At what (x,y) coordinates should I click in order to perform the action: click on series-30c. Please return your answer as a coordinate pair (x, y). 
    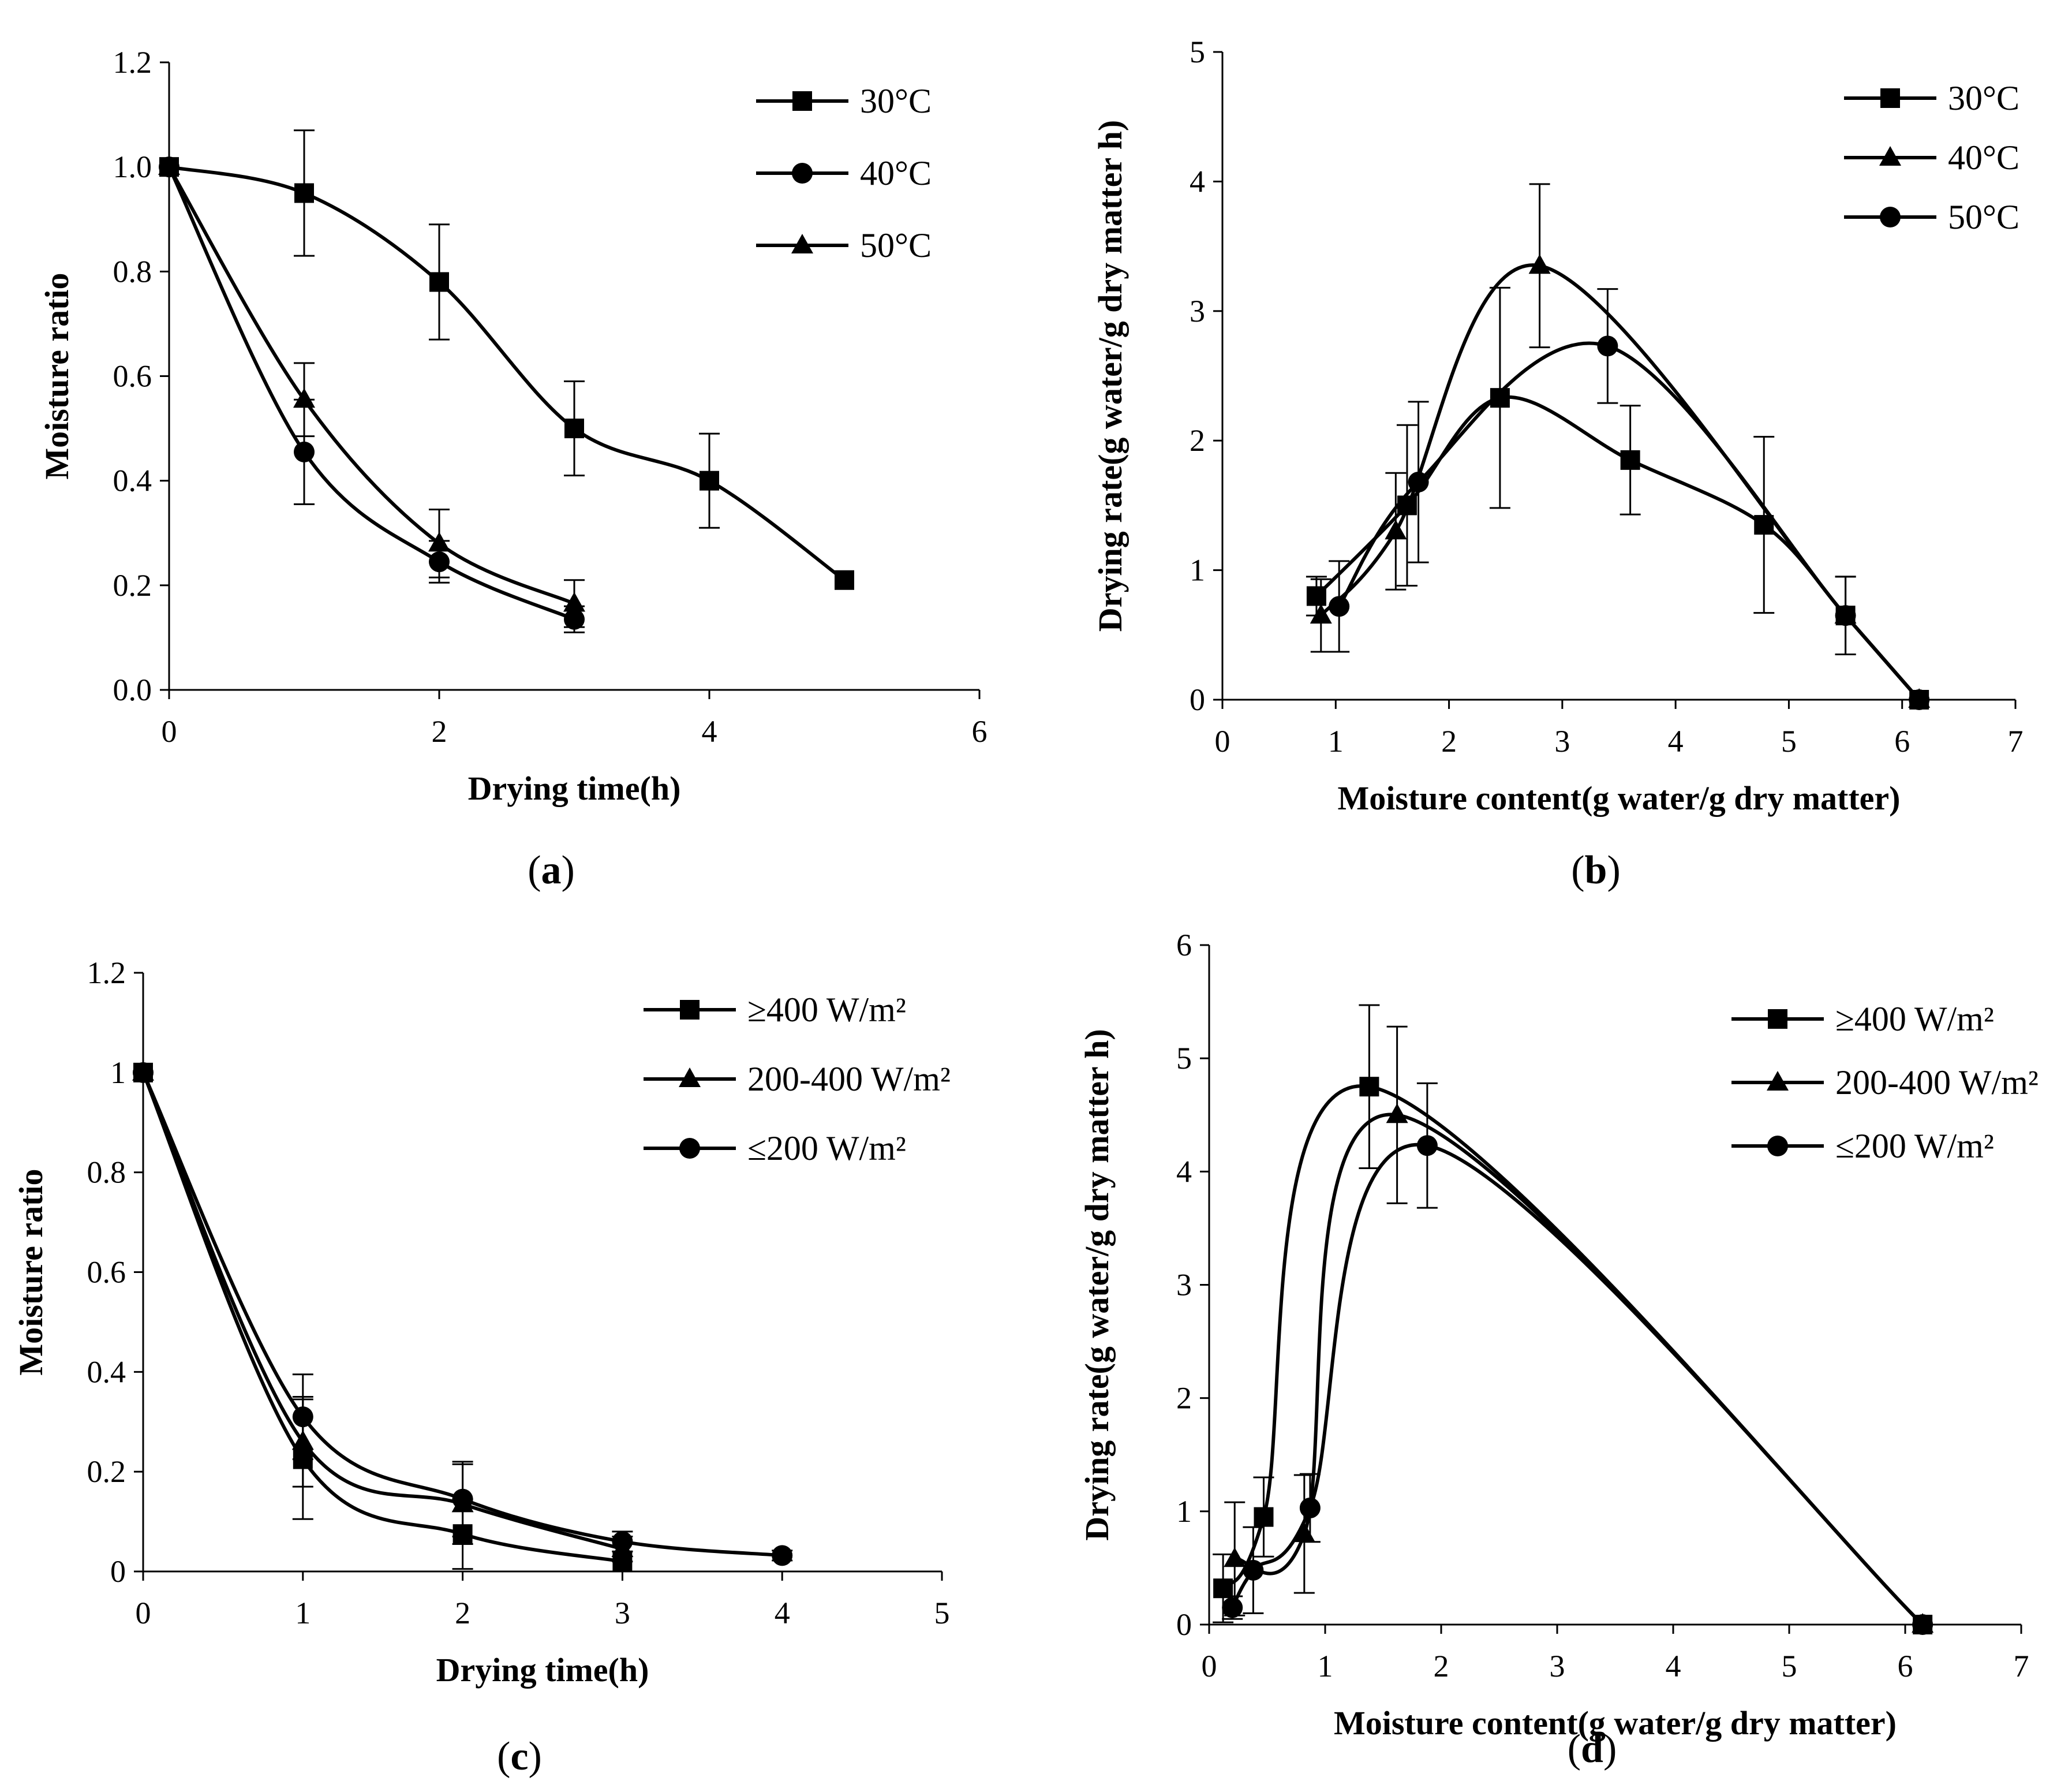
    Looking at the image, I should click on (506, 359).